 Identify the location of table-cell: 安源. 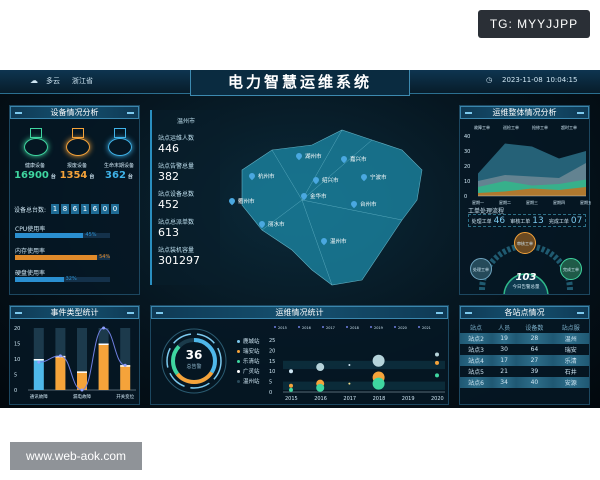
(570, 382).